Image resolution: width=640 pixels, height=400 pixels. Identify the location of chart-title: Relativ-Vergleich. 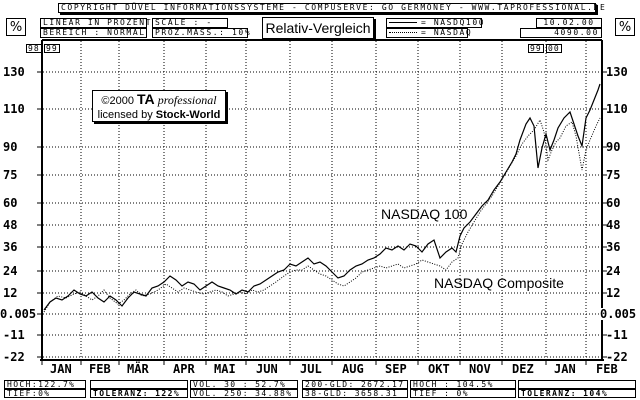
(318, 28).